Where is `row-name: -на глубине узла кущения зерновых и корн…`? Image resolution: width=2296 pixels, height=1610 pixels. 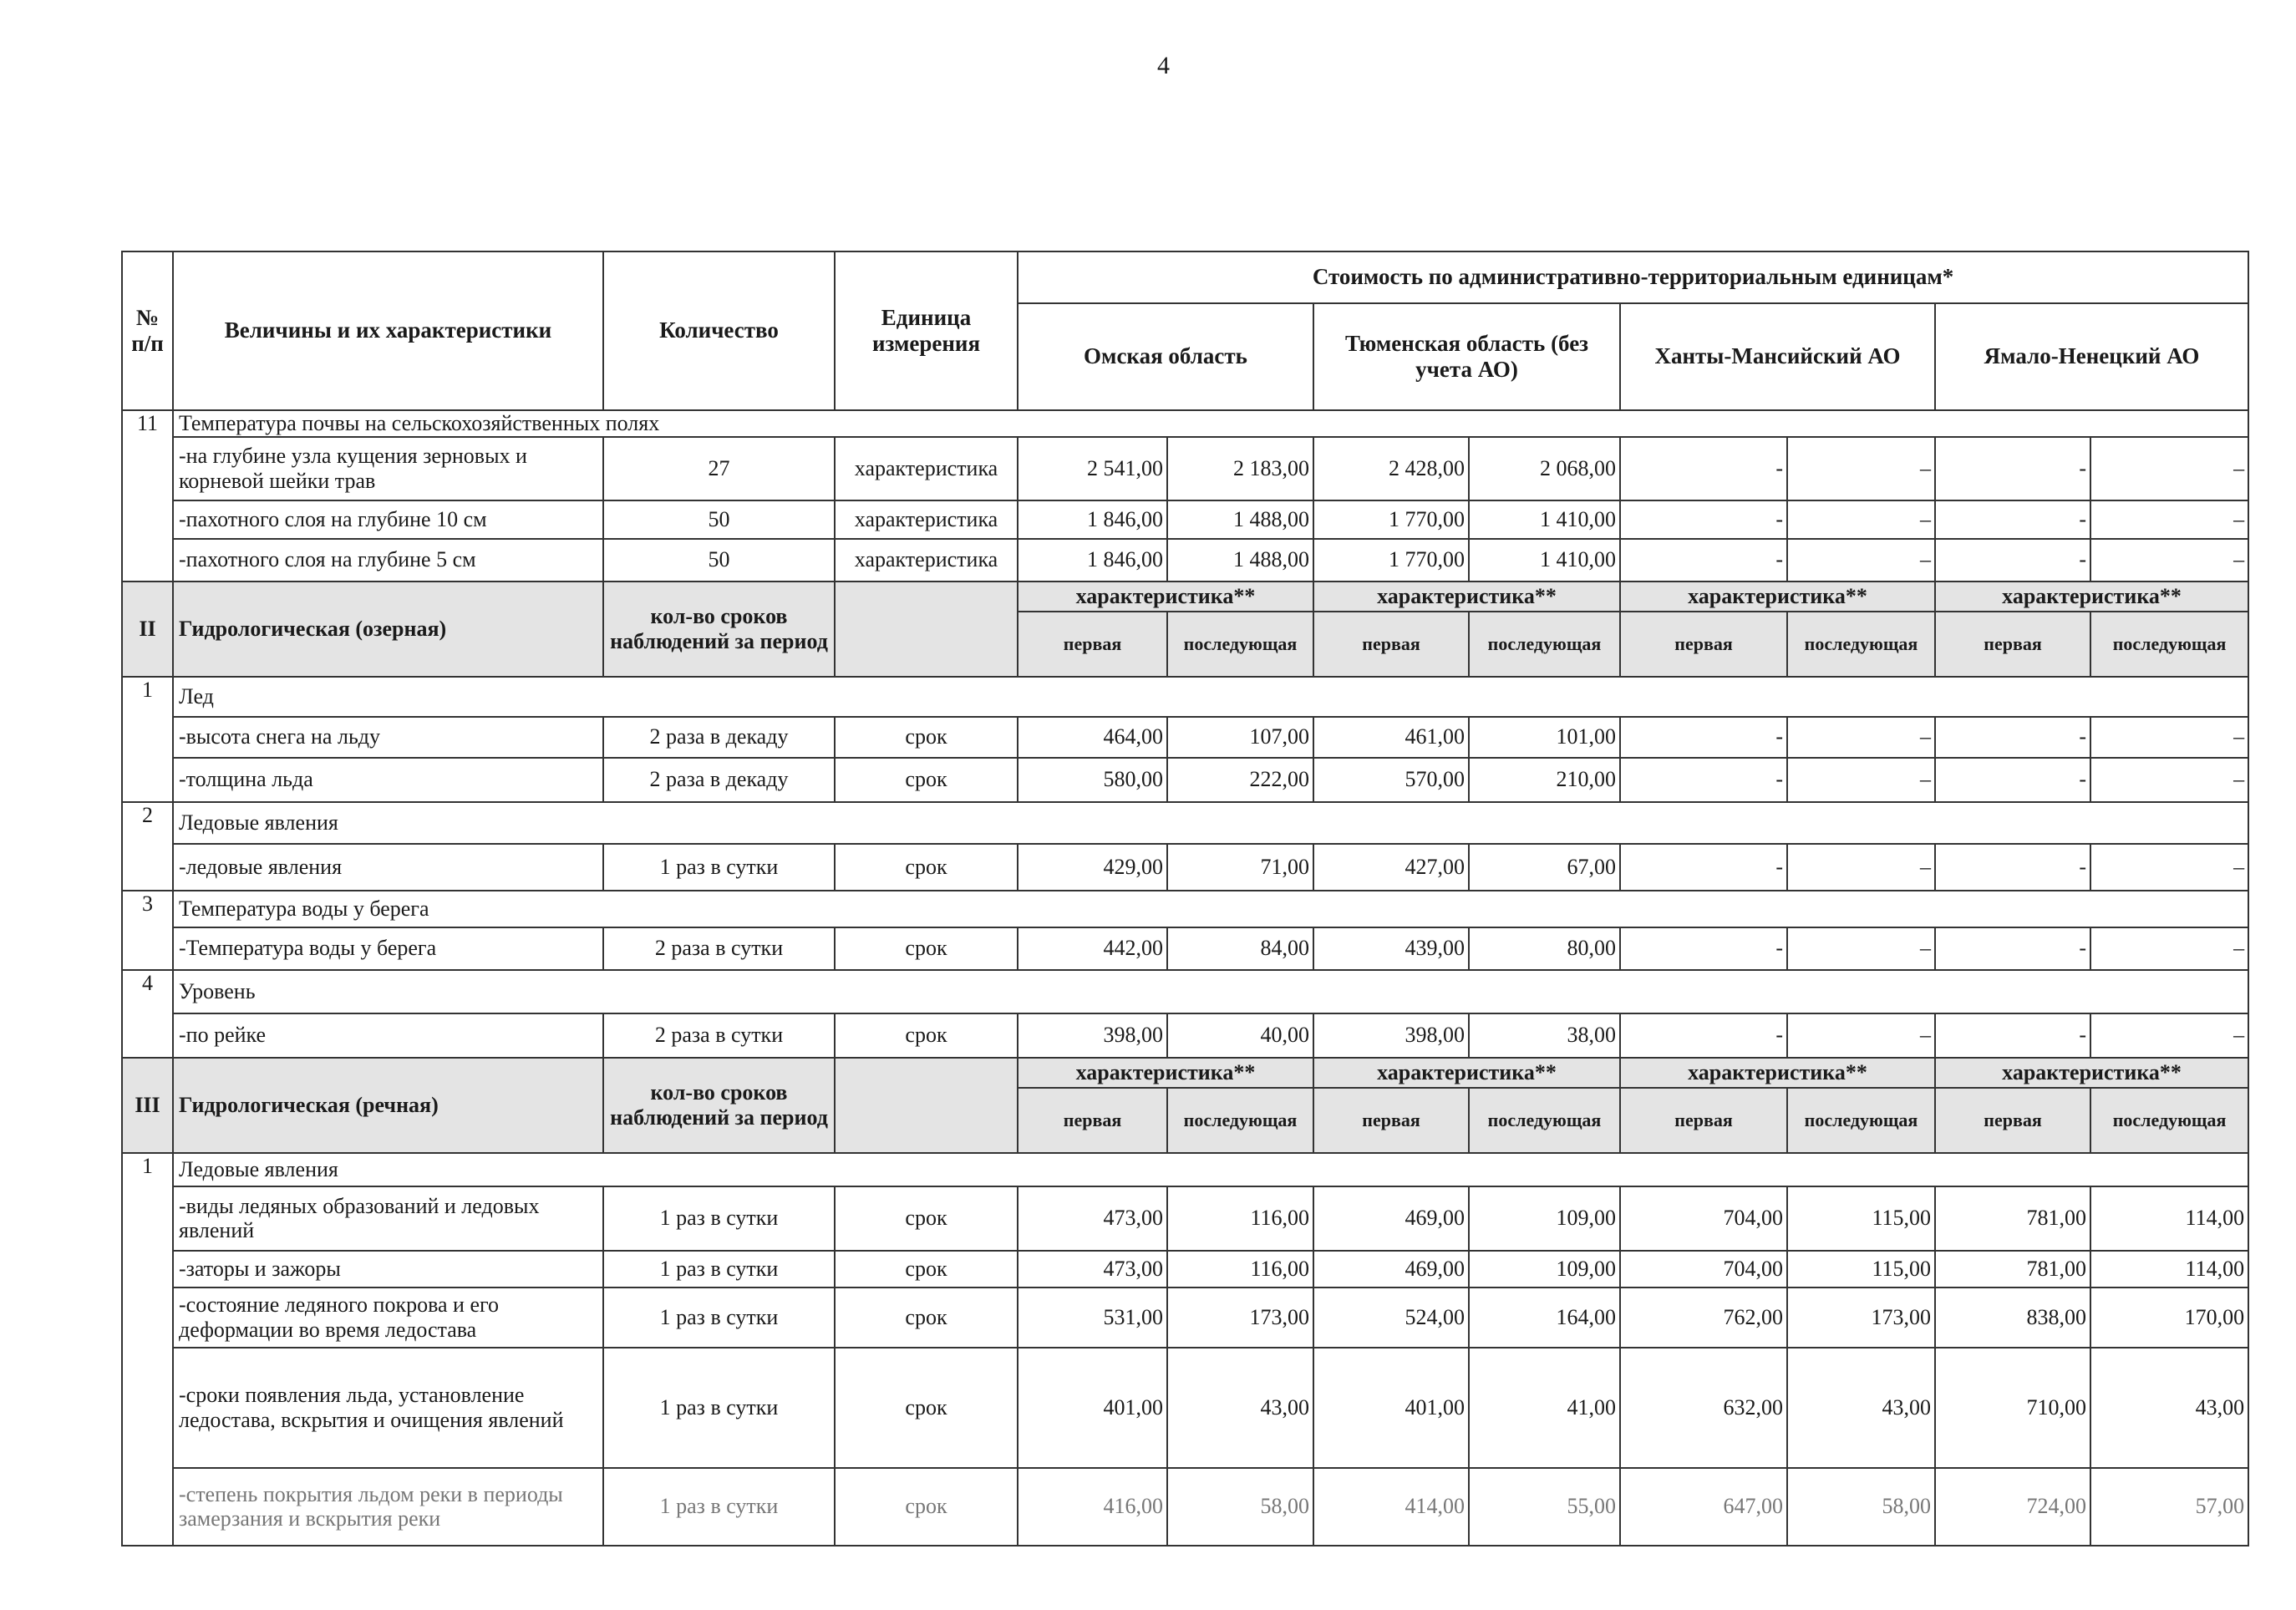
row-name: -на глубине узла кущения зерновых и корн… is located at coordinates (388, 468).